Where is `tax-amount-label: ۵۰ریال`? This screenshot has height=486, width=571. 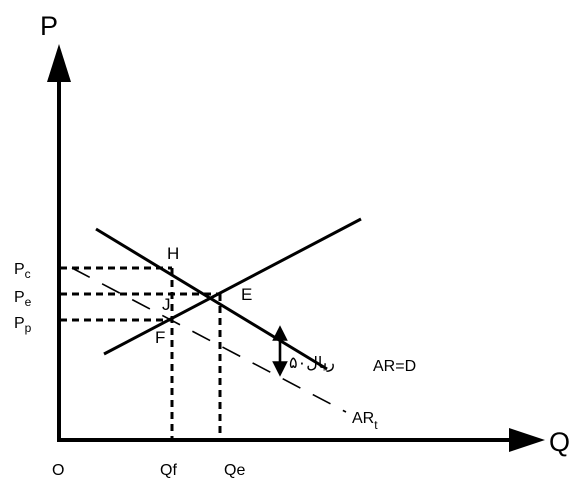
tax-amount-label: ۵۰ریال is located at coordinates (312, 364).